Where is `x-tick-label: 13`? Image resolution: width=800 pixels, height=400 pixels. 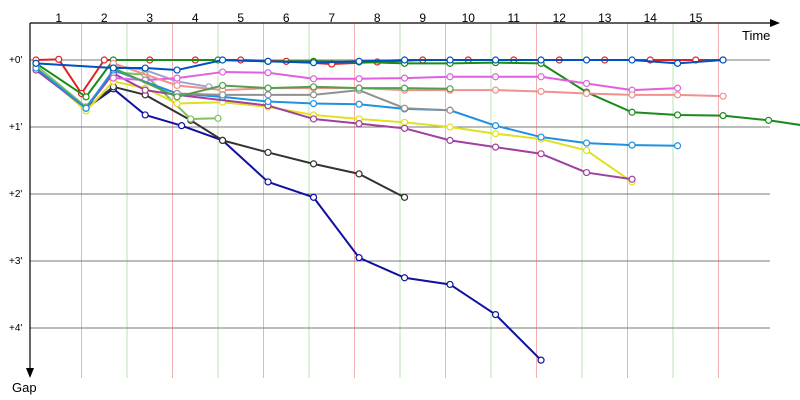
x-tick-label: 13 is located at coordinates (605, 18).